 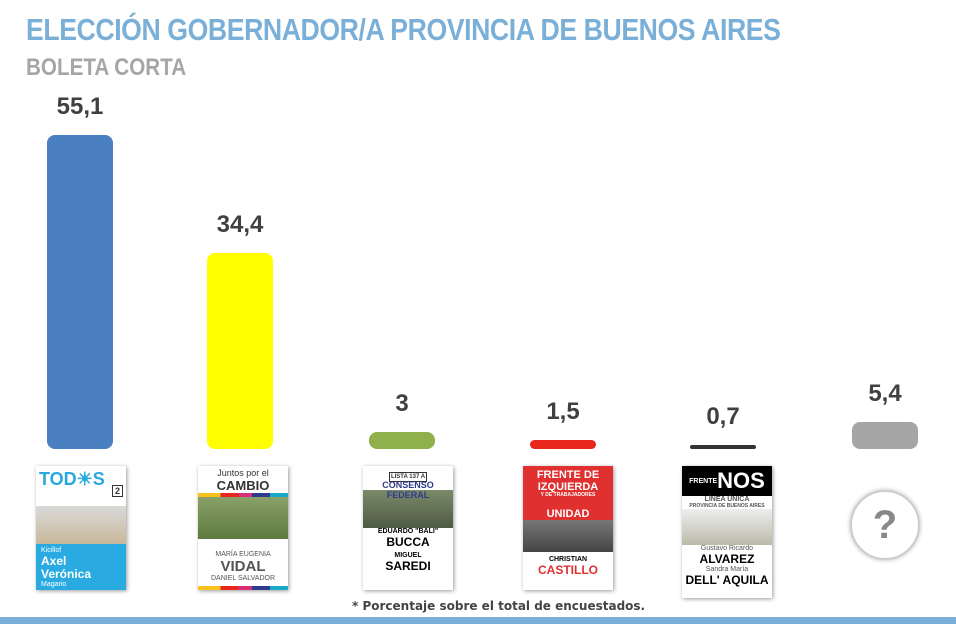 I want to click on list-number: 2, so click(x=117, y=491).